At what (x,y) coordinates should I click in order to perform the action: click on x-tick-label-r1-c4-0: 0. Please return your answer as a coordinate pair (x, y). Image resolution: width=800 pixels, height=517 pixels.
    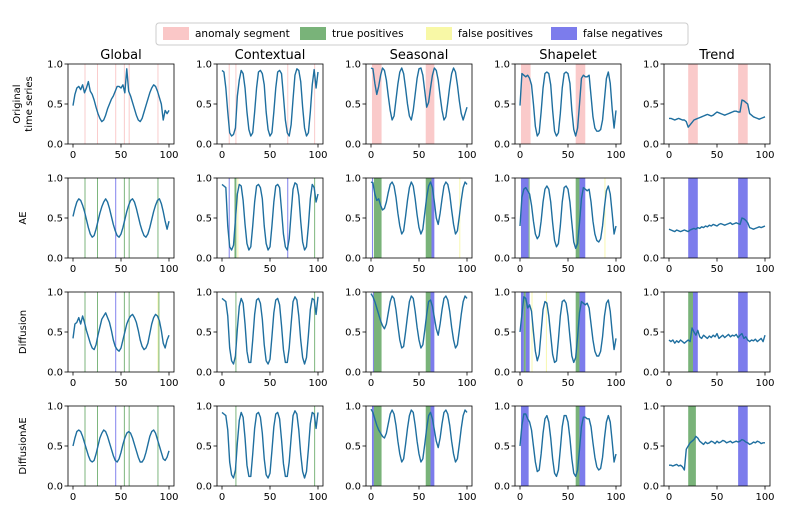
    Looking at the image, I should click on (669, 269).